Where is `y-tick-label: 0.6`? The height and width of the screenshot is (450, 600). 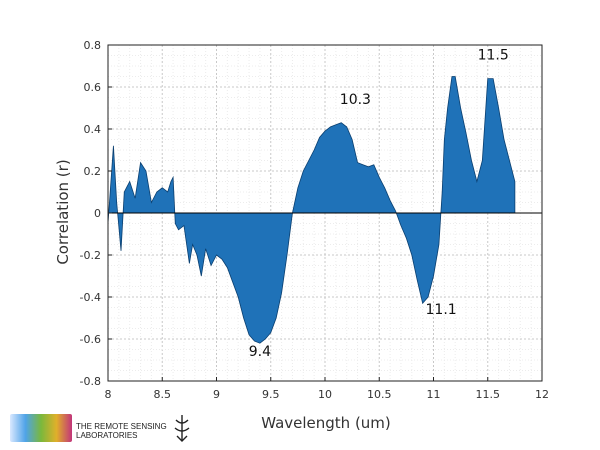 y-tick-label: 0.6 is located at coordinates (93, 87).